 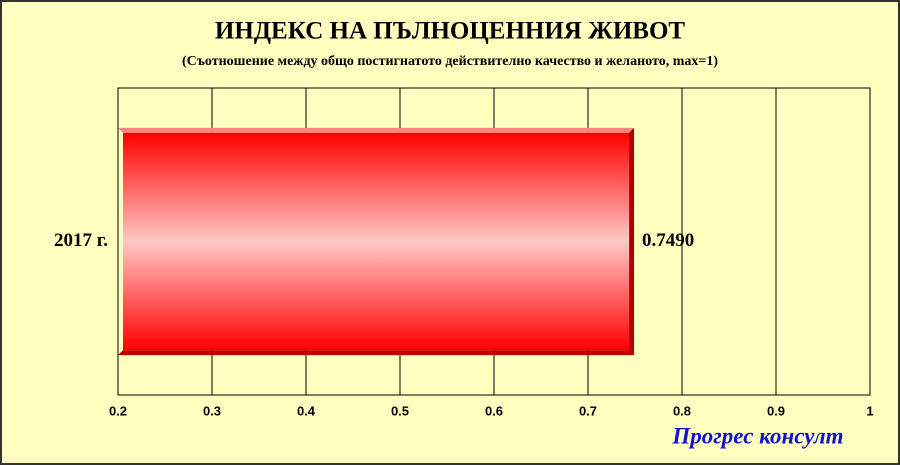 What do you see at coordinates (588, 410) in the screenshot?
I see `x-tick-label: 0.7` at bounding box center [588, 410].